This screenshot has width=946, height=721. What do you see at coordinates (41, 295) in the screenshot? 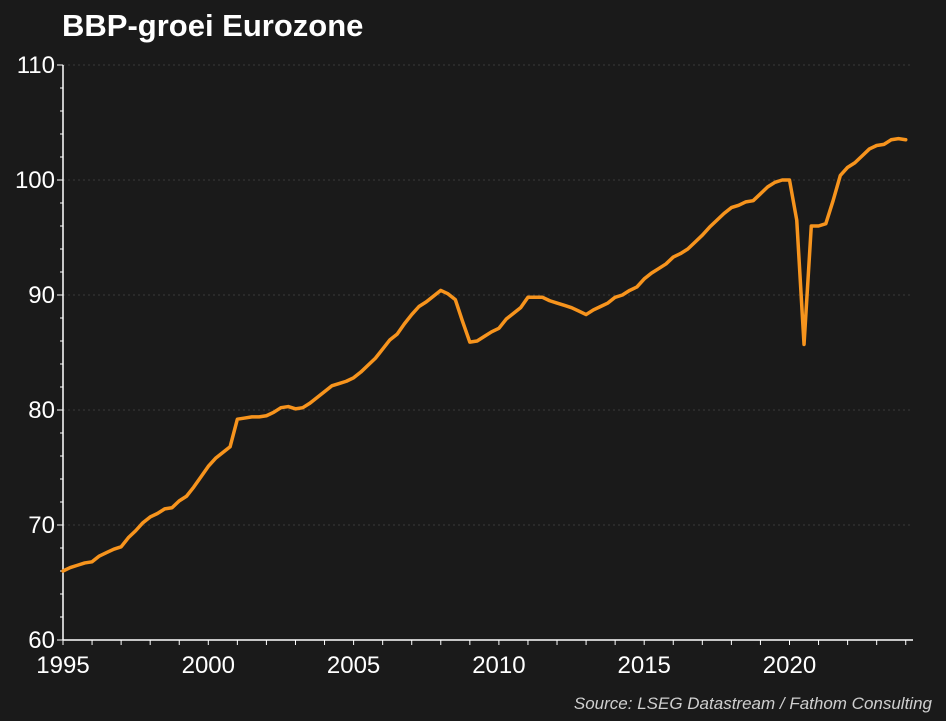
I see `y-tick-label-90: 90` at bounding box center [41, 295].